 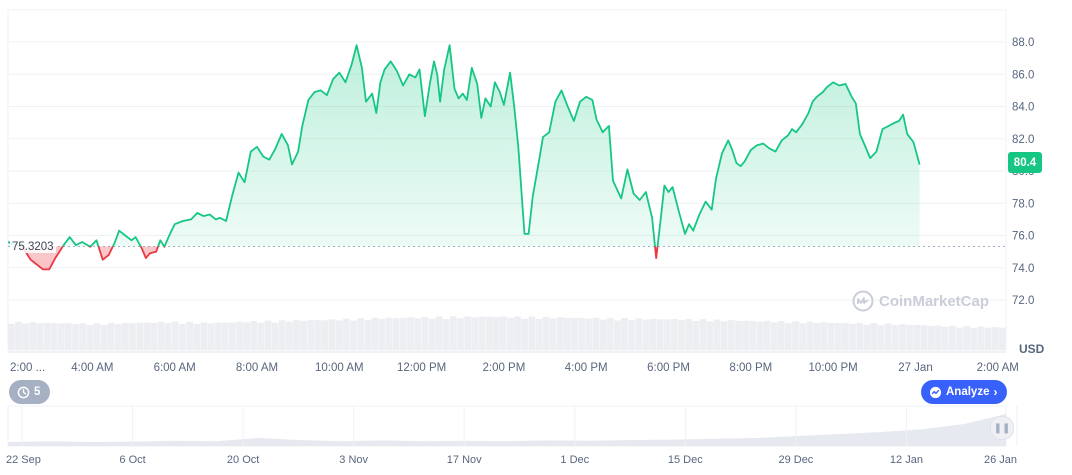 I want to click on y-tick-label: 78.0, so click(x=1023, y=204).